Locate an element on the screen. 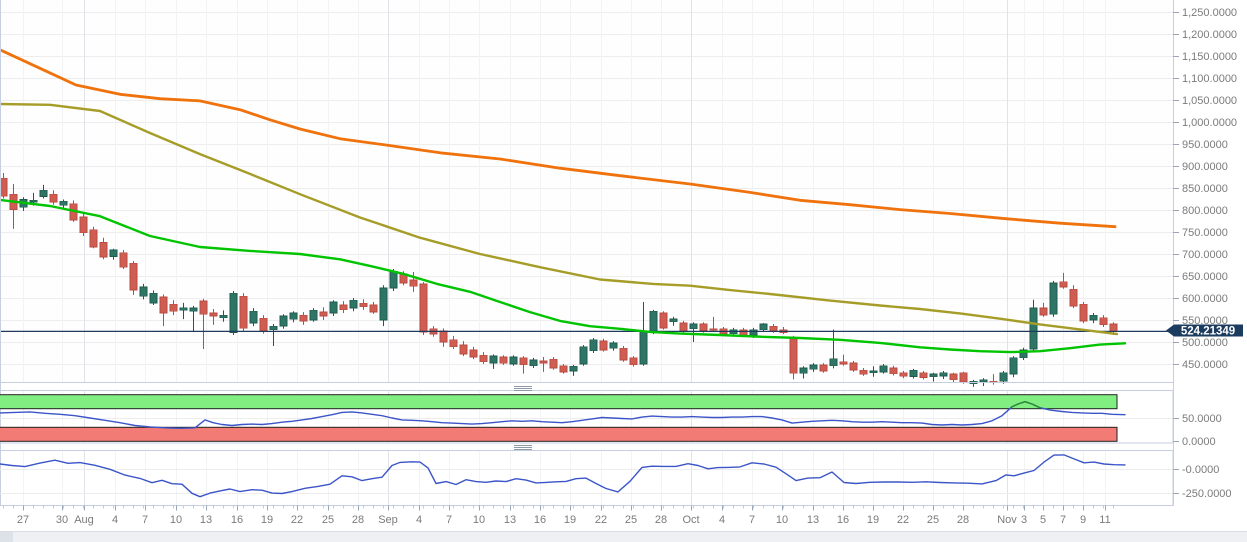 This screenshot has height=542, width=1247. price-axis-label: 450.0000 is located at coordinates (1205, 365).